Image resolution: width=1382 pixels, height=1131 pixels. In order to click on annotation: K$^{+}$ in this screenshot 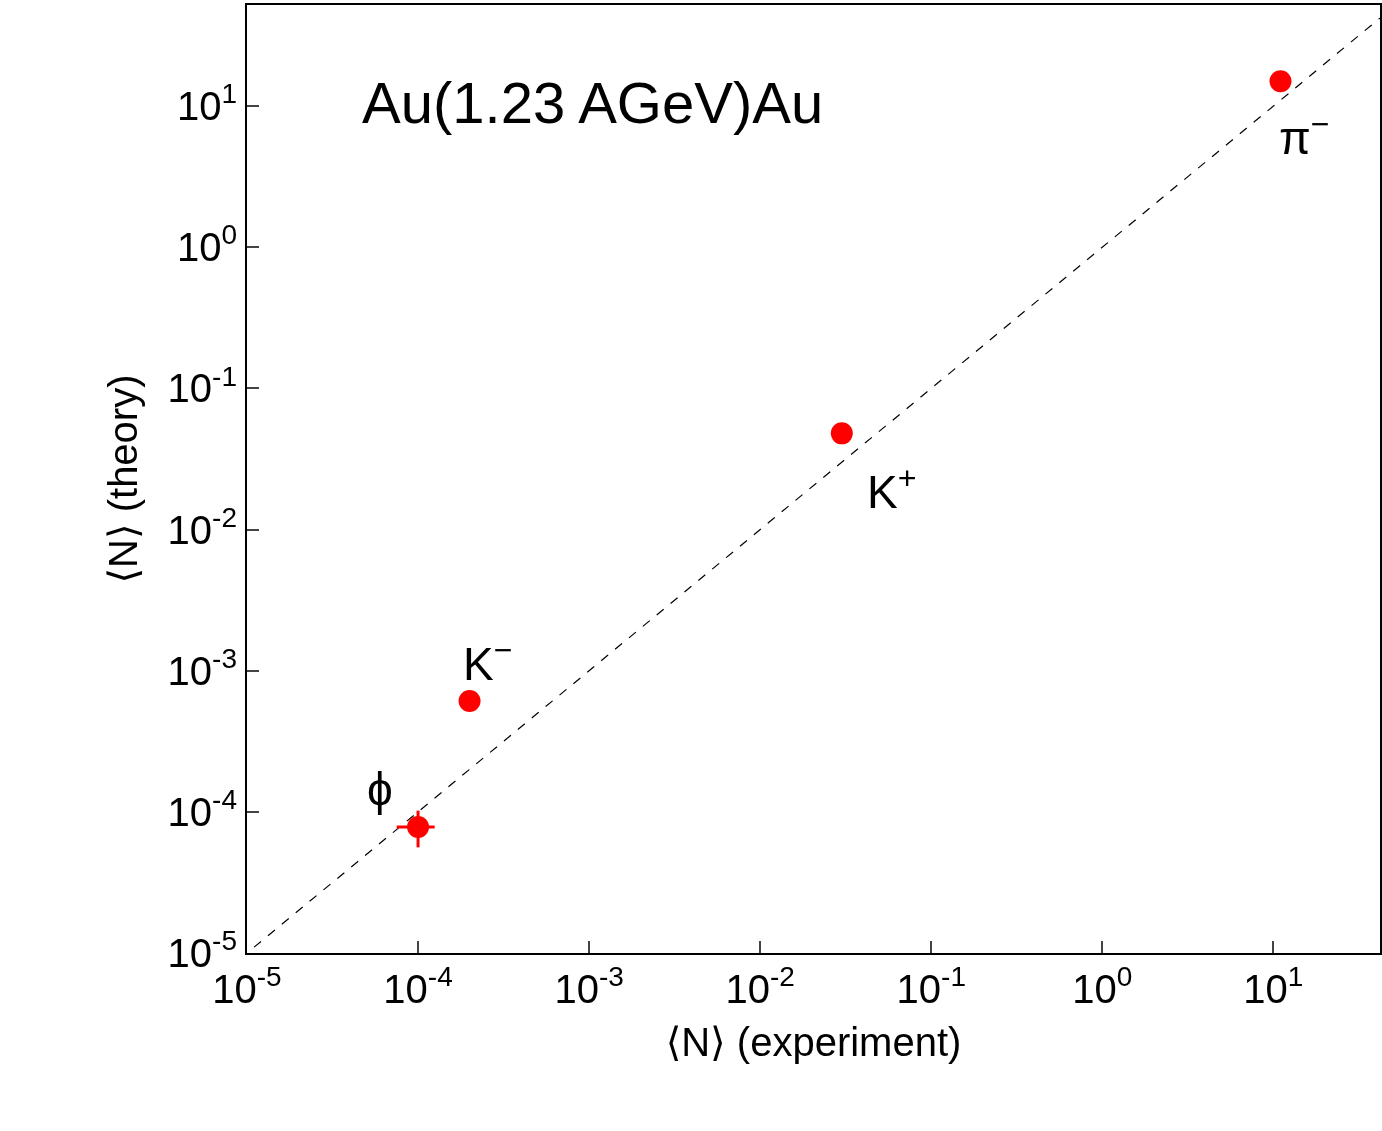, I will do `click(892, 489)`.